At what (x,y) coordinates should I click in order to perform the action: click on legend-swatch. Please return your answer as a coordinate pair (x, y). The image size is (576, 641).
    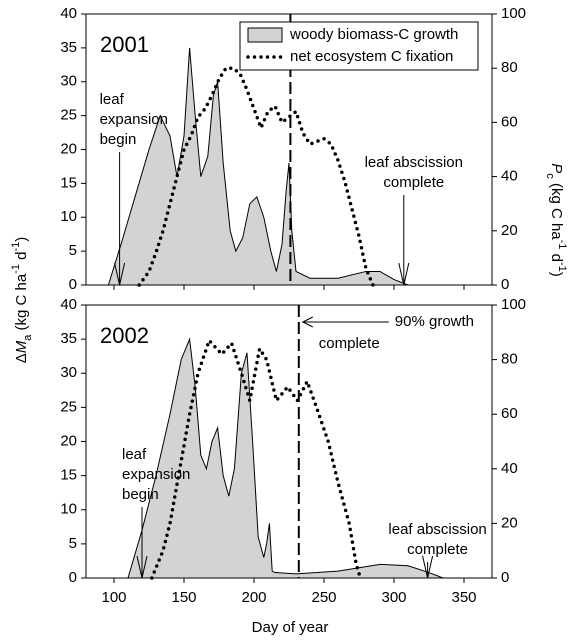
    Looking at the image, I should click on (265, 35).